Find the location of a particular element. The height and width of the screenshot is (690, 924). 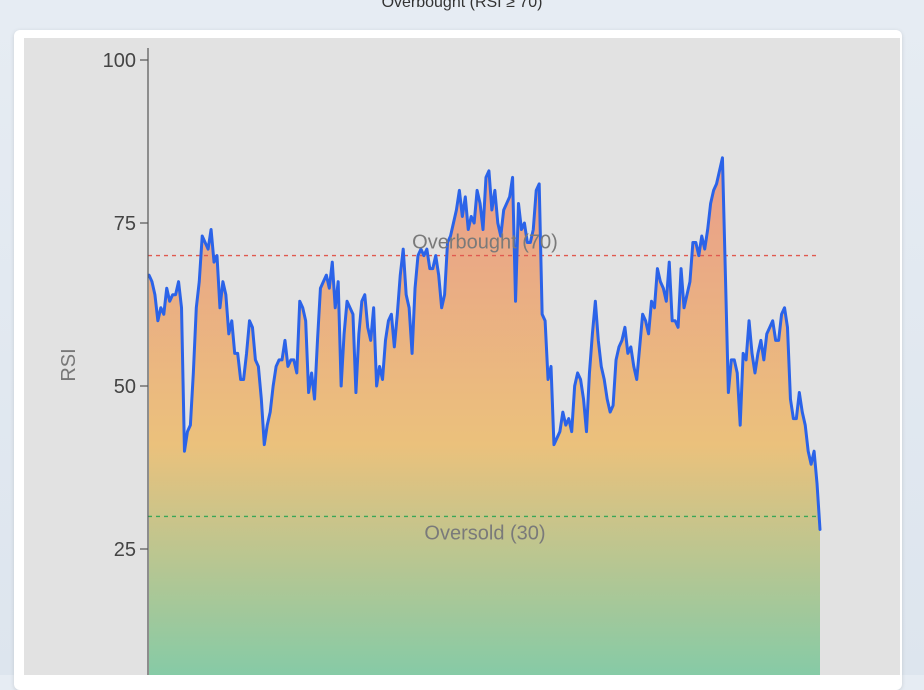

y-axis-title: RSI is located at coordinates (69, 364).